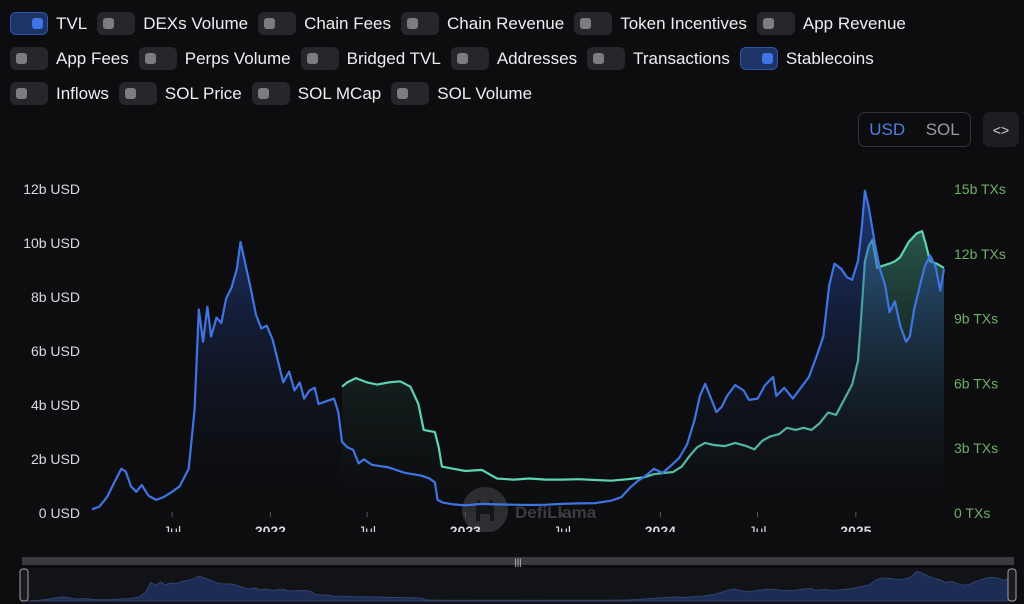  Describe the element at coordinates (854, 23) in the screenshot. I see `toggle-label: App Revenue` at that location.